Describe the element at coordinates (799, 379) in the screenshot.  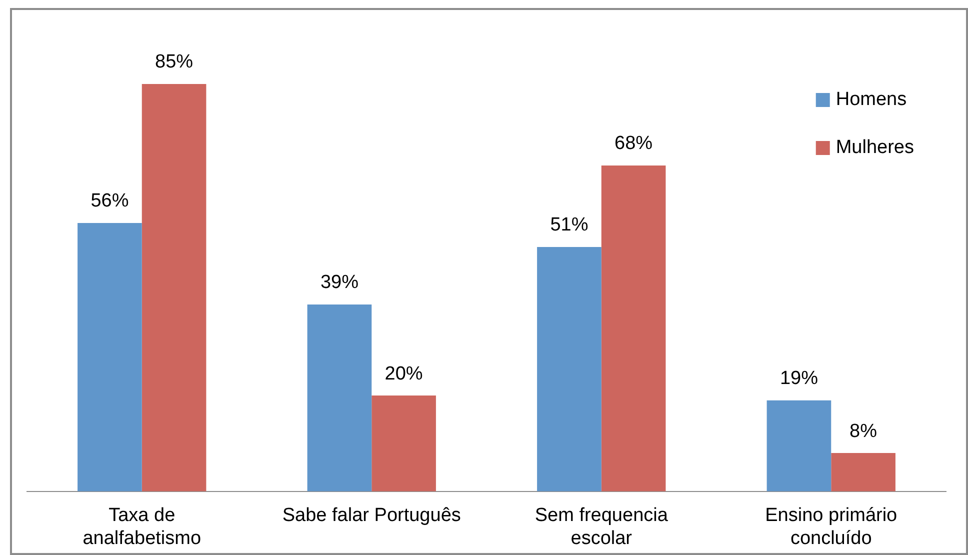
I see `data-label: 19%` at that location.